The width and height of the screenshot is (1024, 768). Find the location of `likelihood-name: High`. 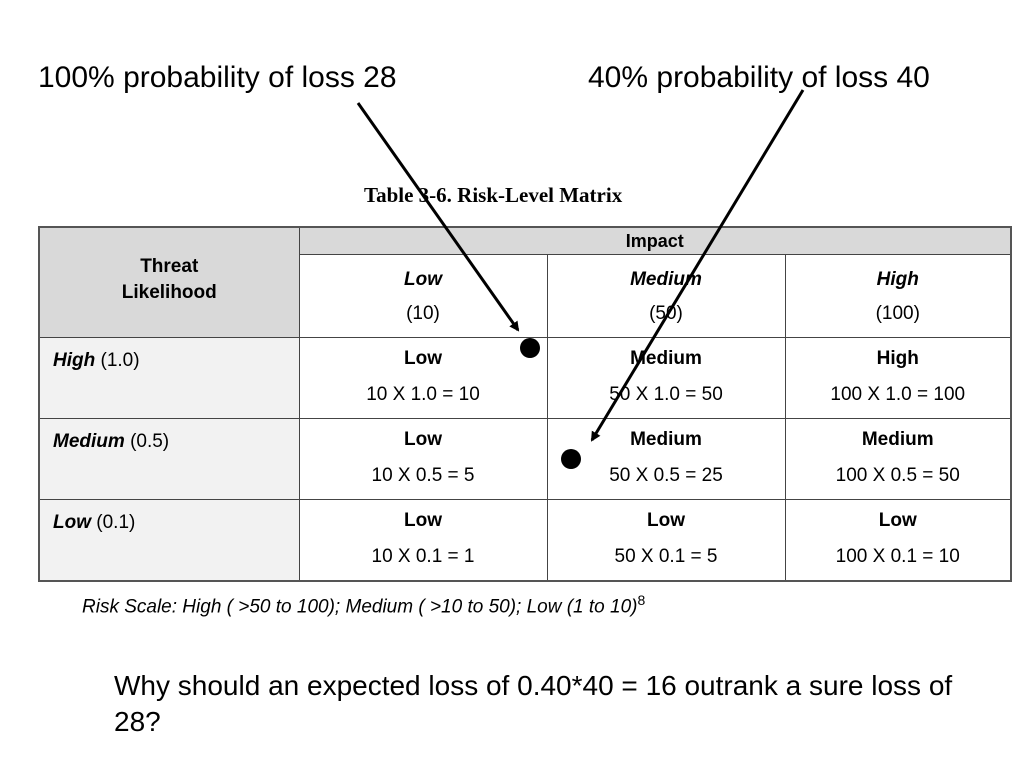

likelihood-name: High is located at coordinates (74, 360).